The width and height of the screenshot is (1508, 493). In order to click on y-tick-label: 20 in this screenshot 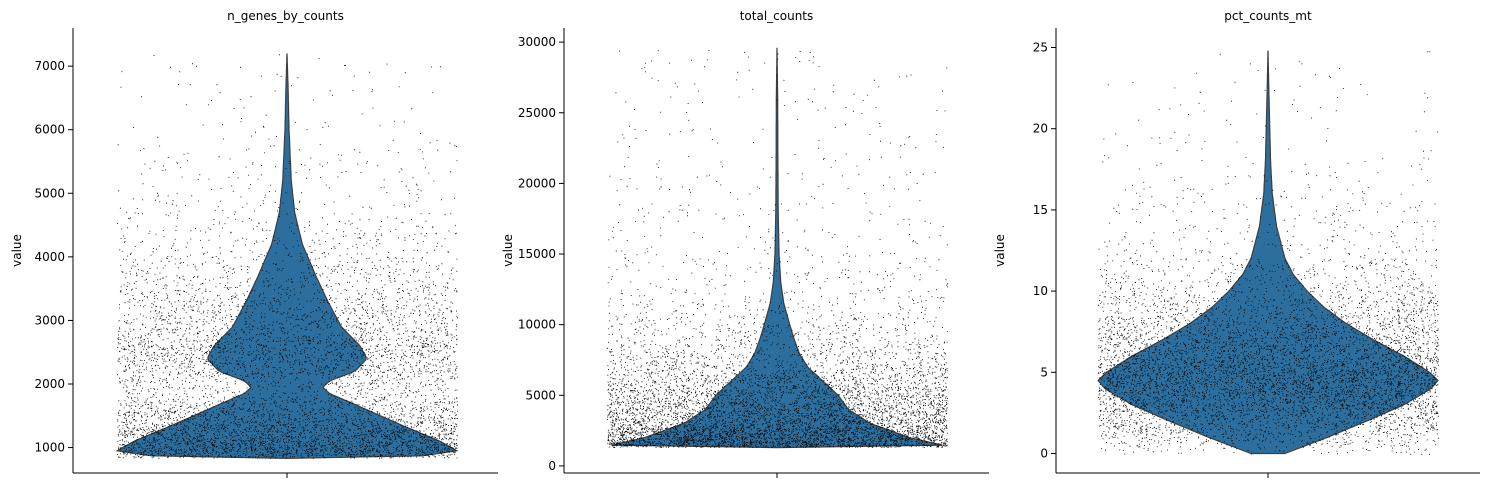, I will do `click(1040, 129)`.